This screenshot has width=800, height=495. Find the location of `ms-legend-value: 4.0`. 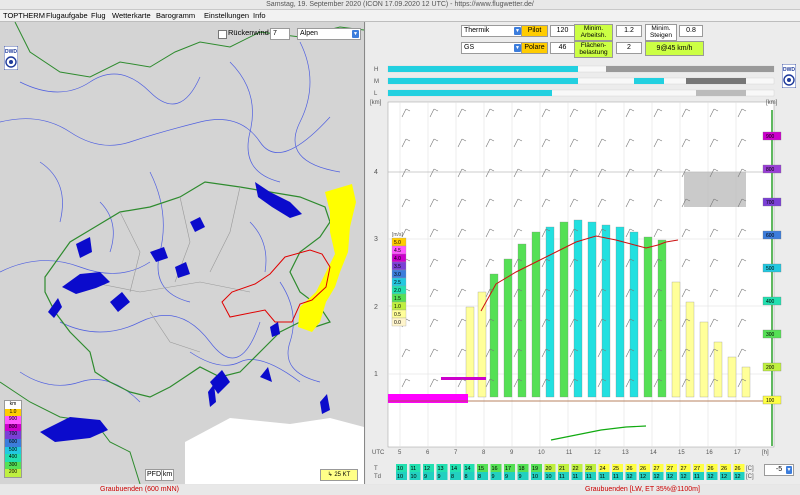

ms-legend-value: 4.0 is located at coordinates (397, 259).